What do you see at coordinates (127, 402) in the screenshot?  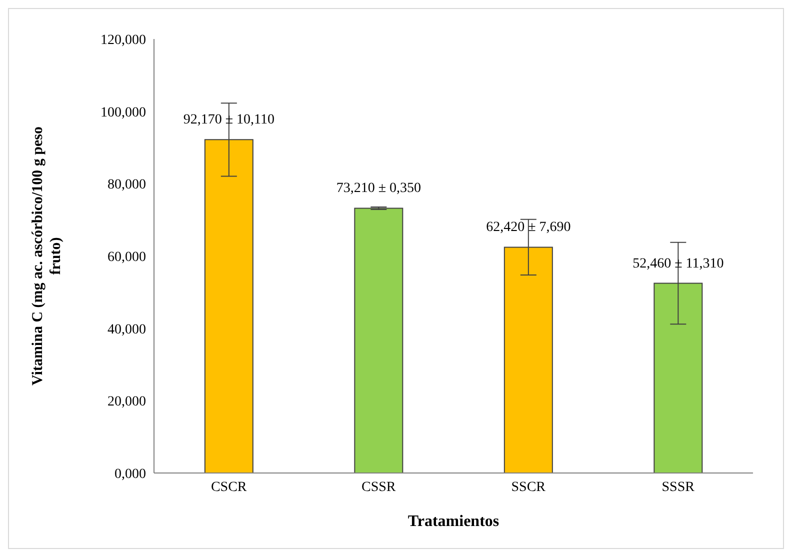 I see `y-tick-label: 20,000` at bounding box center [127, 402].